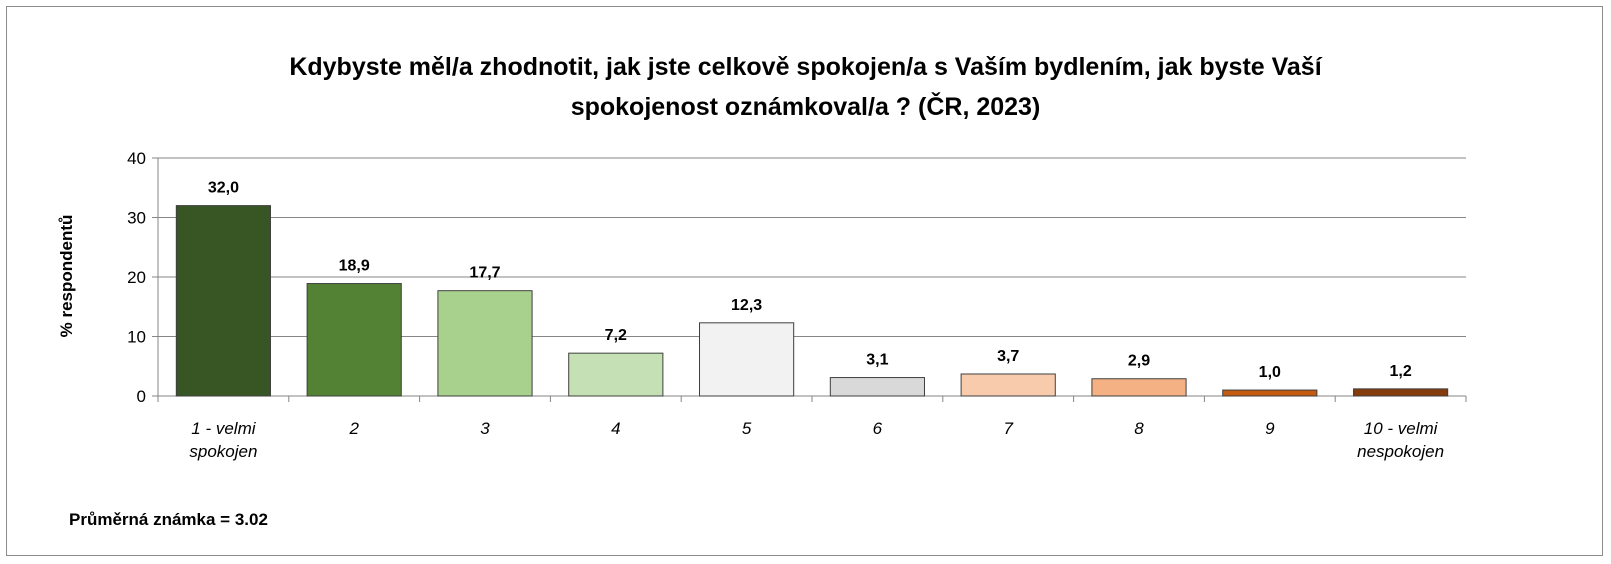  Describe the element at coordinates (1401, 428) in the screenshot. I see `x-tick-label: 10 - velmi` at that location.